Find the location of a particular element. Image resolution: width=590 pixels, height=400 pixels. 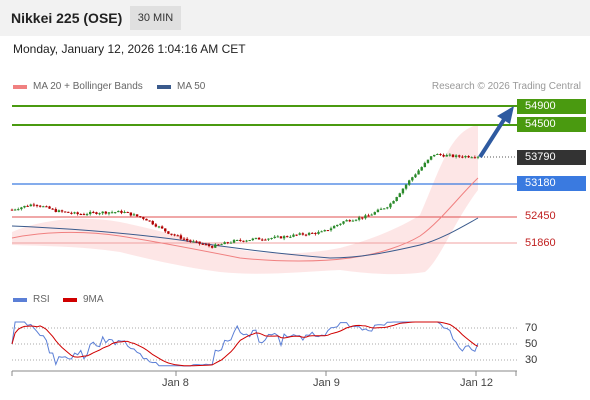

header-bar: Nikkei 225 (OSE) 30 MIN is located at coordinates (295, 18).